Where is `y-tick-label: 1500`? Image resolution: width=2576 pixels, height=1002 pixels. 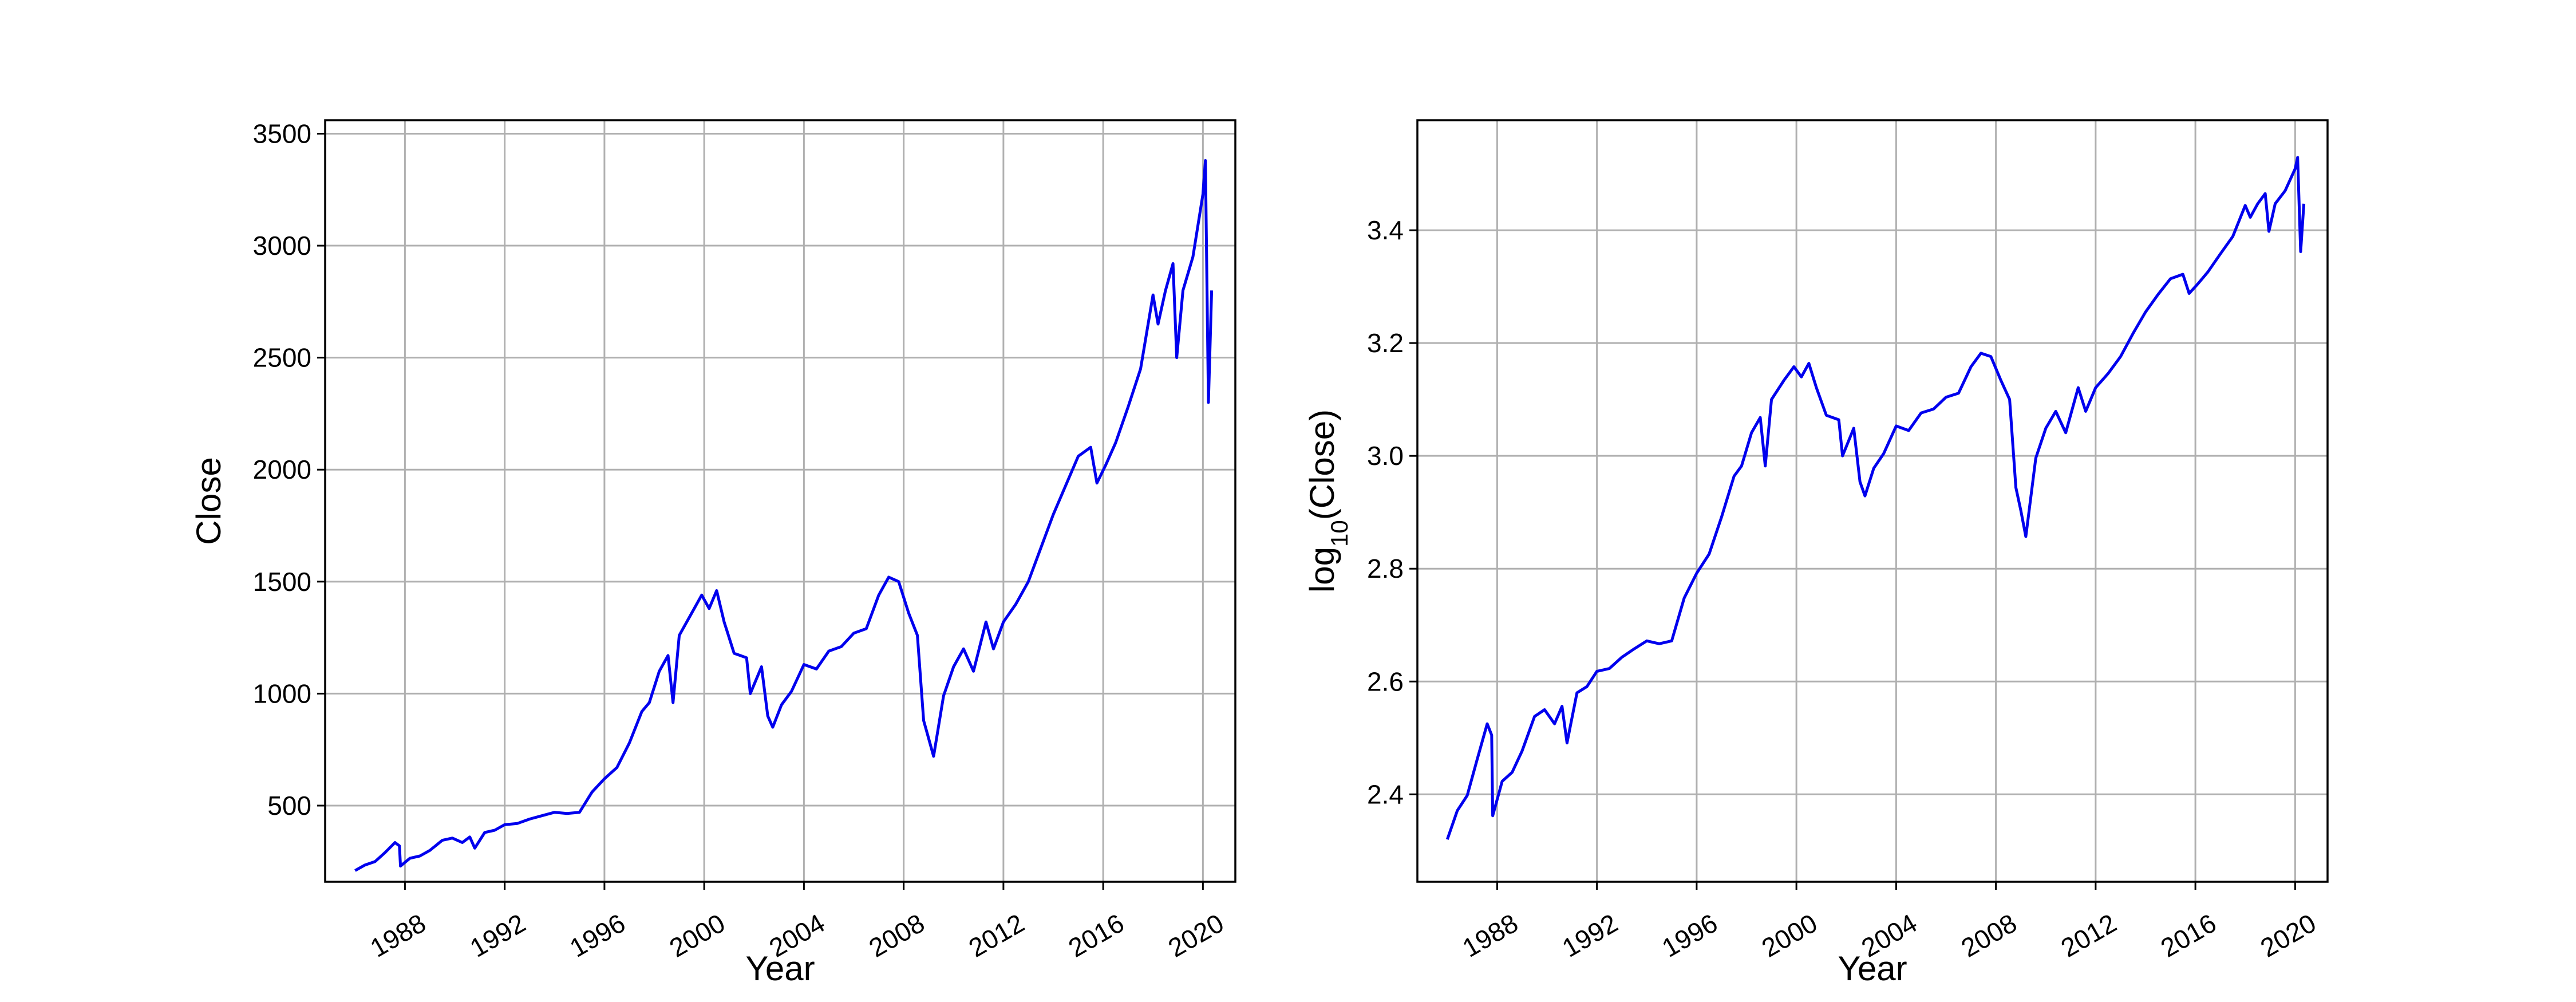 y-tick-label: 1500 is located at coordinates (282, 582).